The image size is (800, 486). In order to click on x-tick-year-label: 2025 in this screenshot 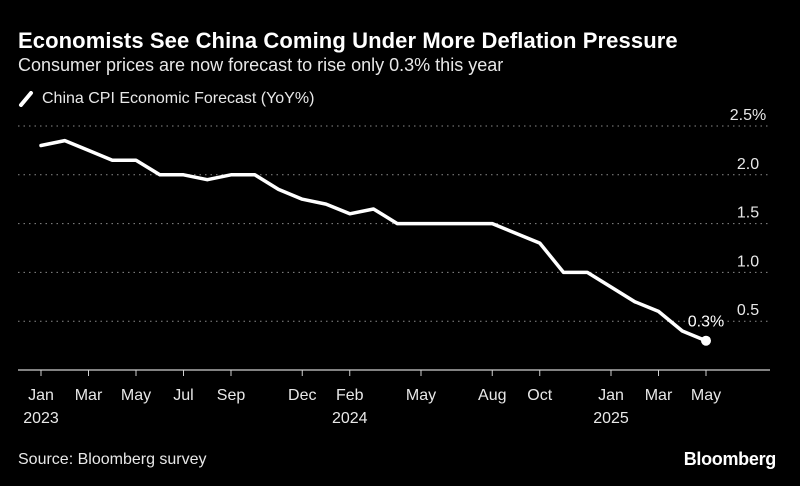, I will do `click(611, 418)`.